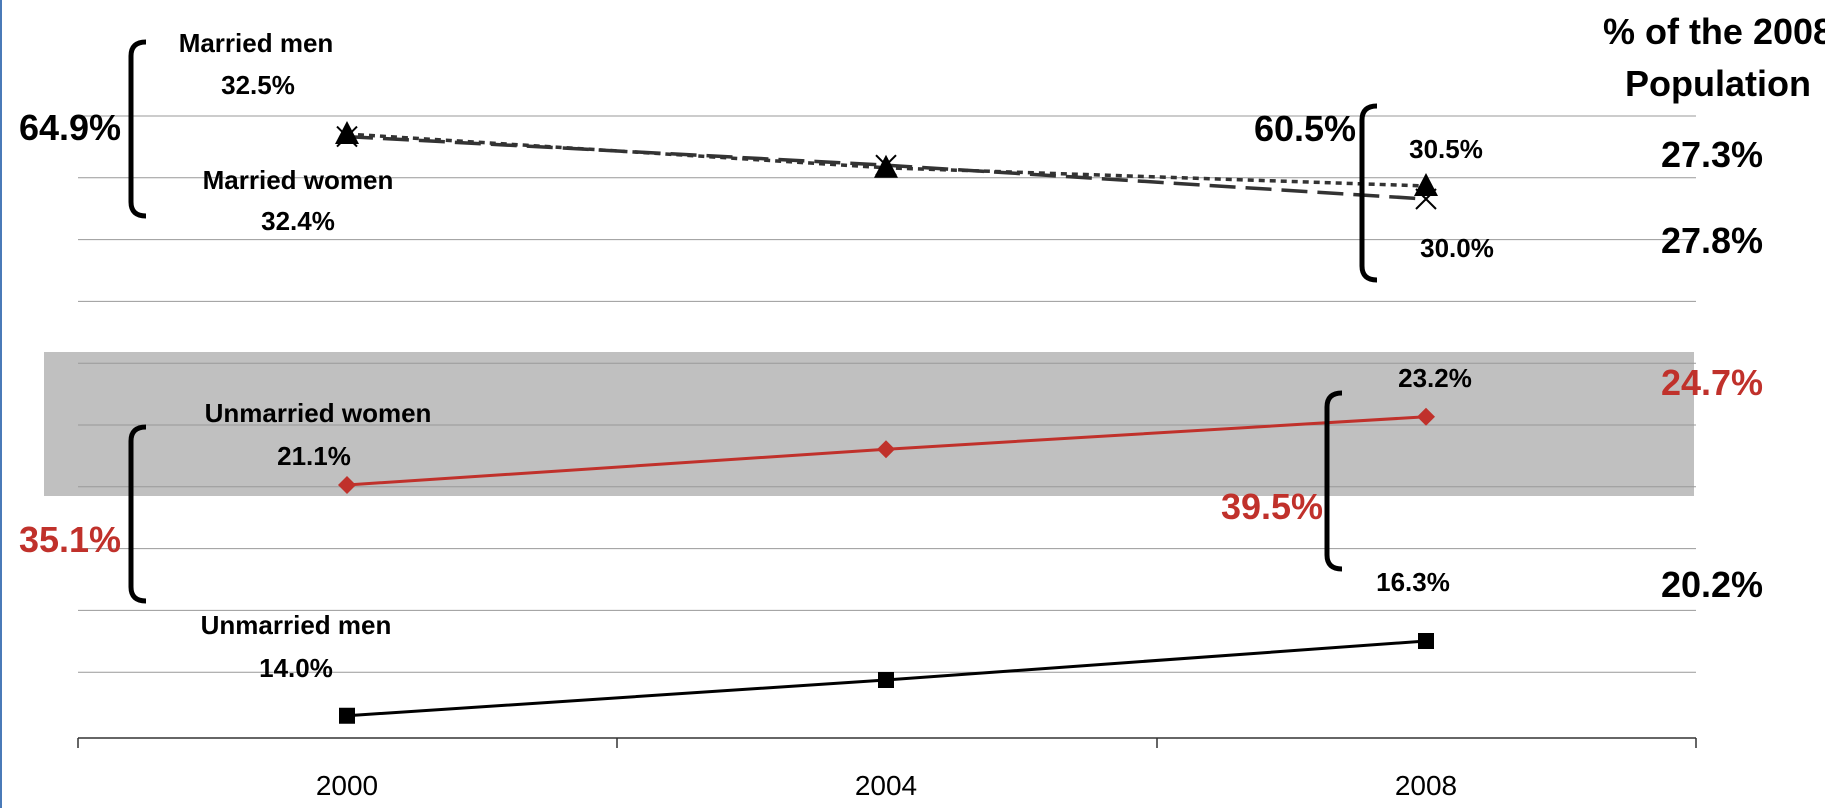 The image size is (1825, 808). I want to click on series-line-married-women, so click(886, 167).